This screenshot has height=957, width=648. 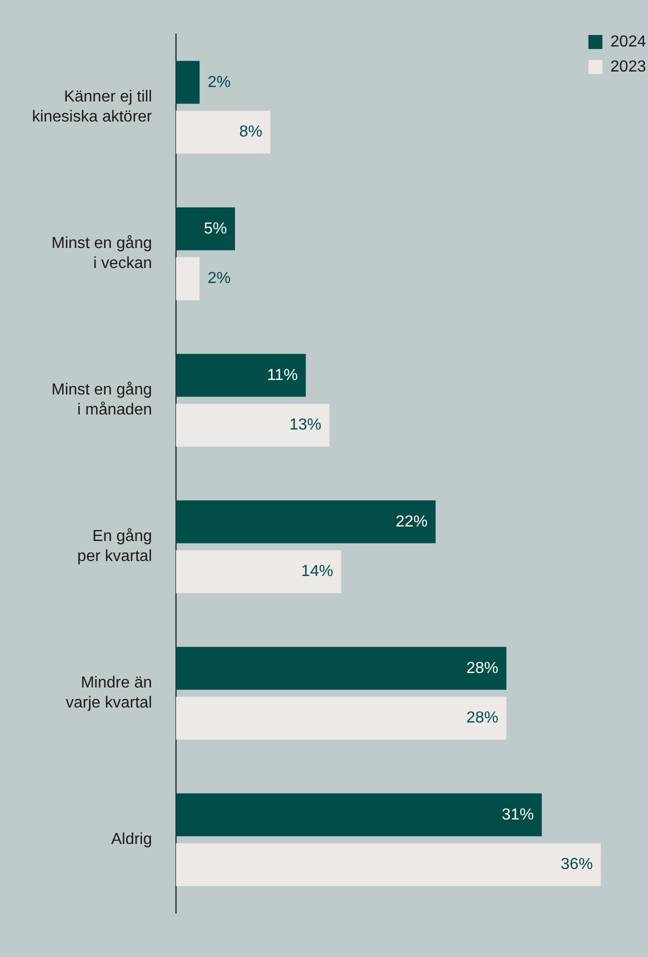 What do you see at coordinates (628, 67) in the screenshot?
I see `legend-label: 2023` at bounding box center [628, 67].